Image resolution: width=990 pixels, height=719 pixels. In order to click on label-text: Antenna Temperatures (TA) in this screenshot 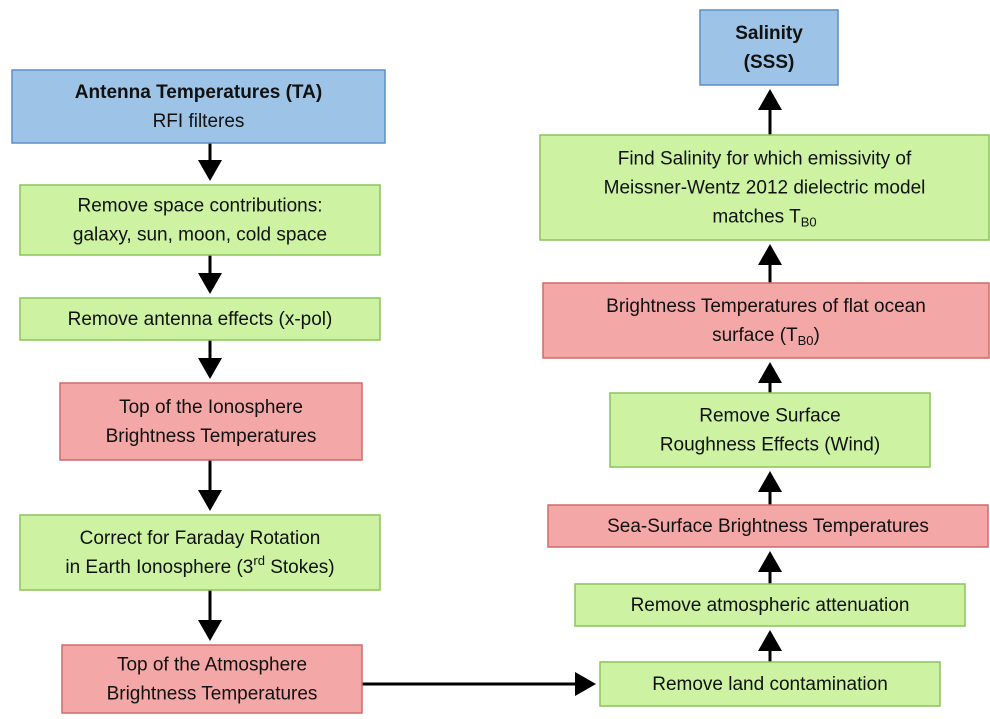, I will do `click(198, 92)`.